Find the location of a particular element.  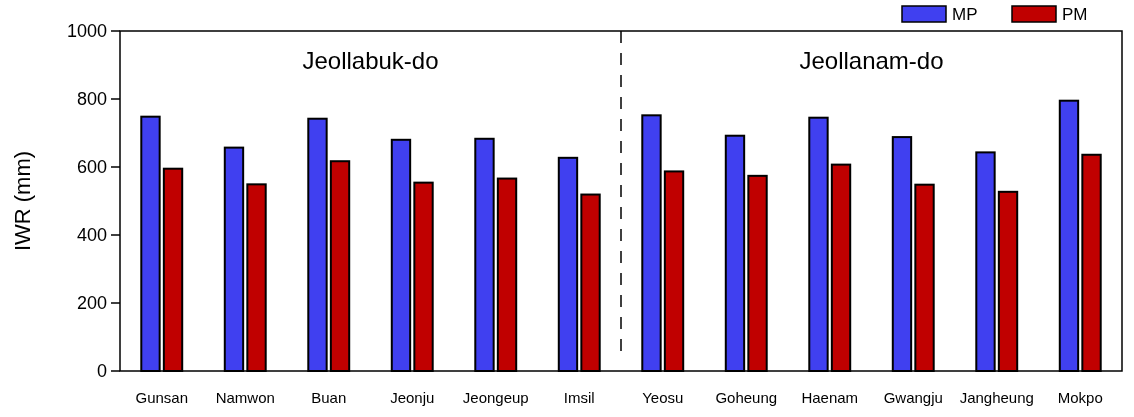

x-tick-label: Gwangju is located at coordinates (913, 397).